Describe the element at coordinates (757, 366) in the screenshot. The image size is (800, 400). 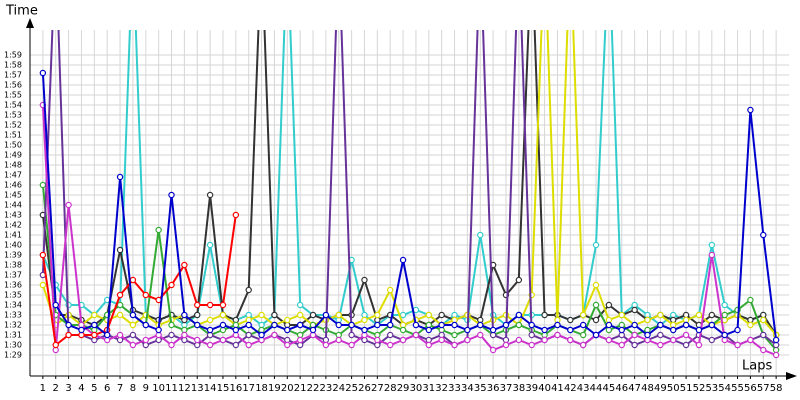
I see `x-axis-title: Laps` at that location.